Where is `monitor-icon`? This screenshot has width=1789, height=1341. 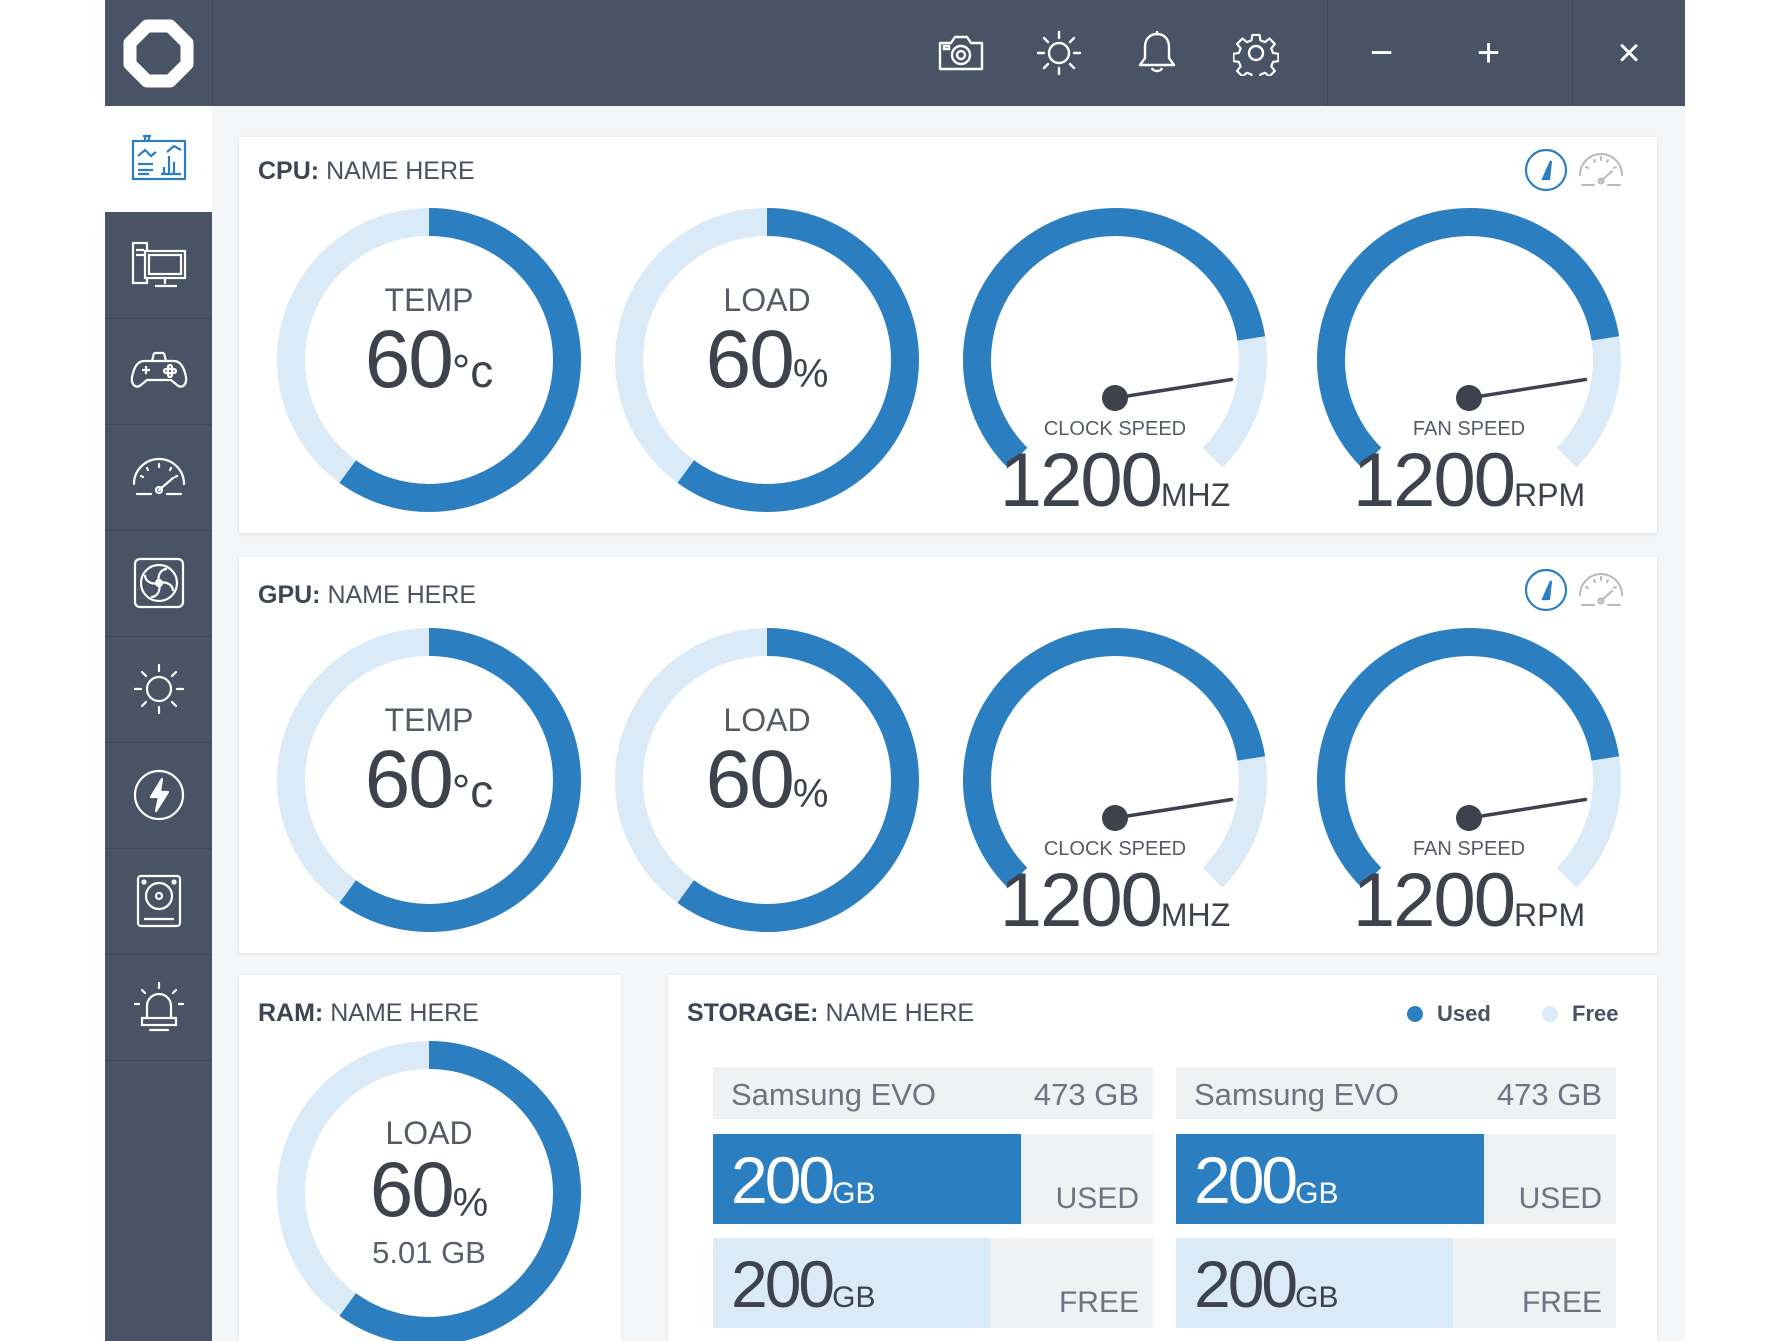 monitor-icon is located at coordinates (158, 264).